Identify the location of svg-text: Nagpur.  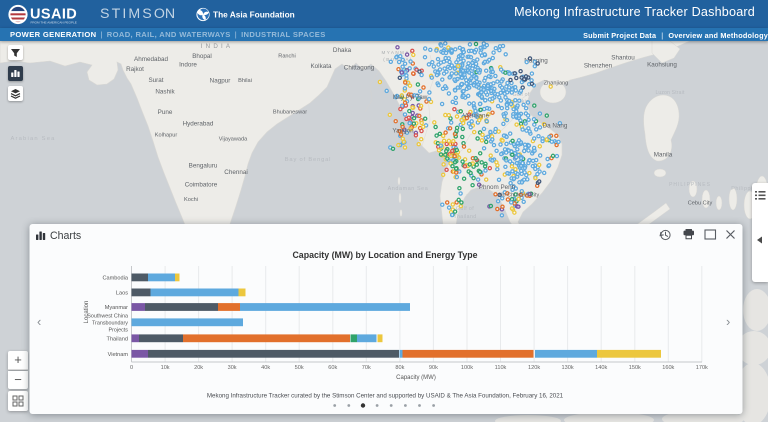
(220, 81).